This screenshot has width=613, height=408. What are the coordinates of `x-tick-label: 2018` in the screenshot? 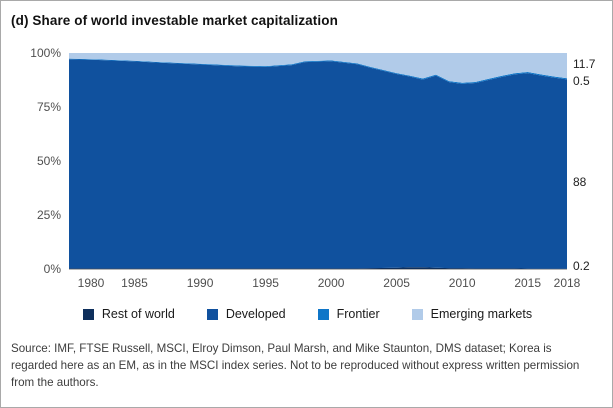 It's located at (567, 283).